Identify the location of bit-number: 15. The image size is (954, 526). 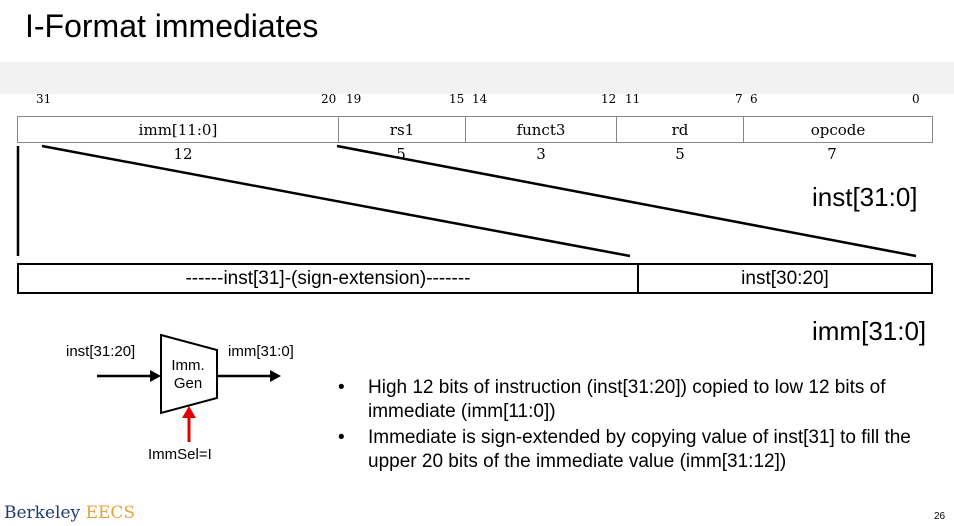
(457, 99).